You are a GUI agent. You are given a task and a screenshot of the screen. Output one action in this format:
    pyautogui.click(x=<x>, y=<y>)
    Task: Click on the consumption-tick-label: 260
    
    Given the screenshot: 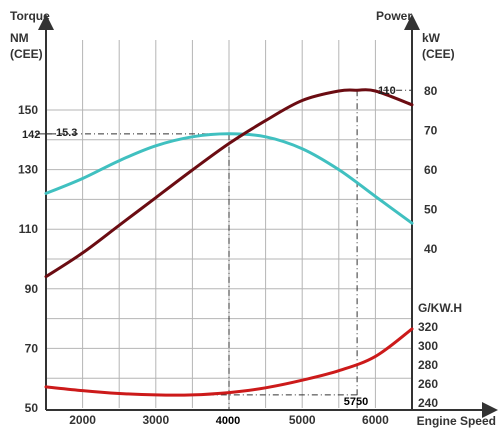 What is the action you would take?
    pyautogui.click(x=428, y=384)
    